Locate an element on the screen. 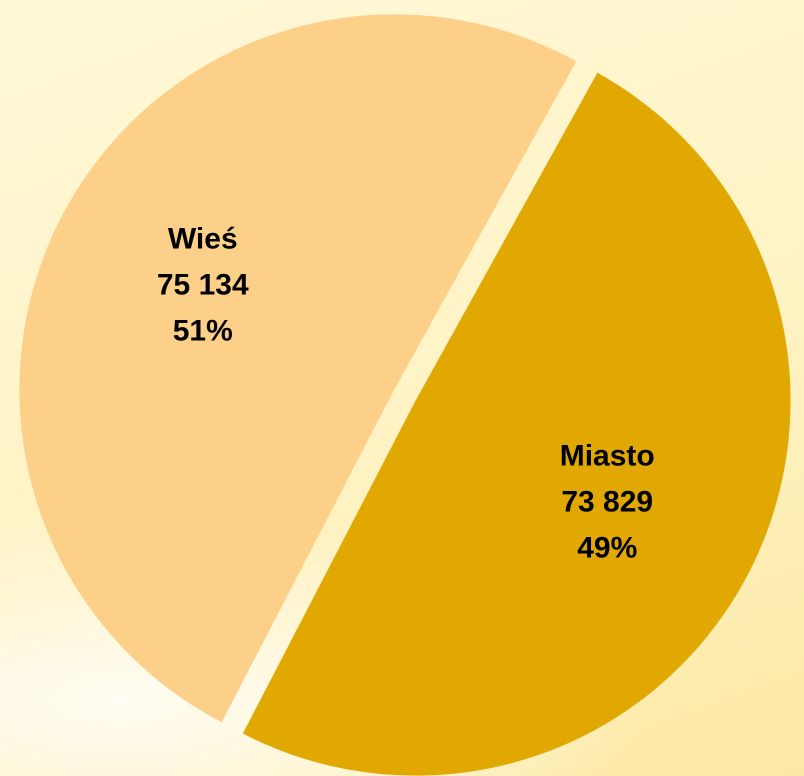 This screenshot has width=804, height=776. slice-value-label: 73 829 is located at coordinates (607, 501).